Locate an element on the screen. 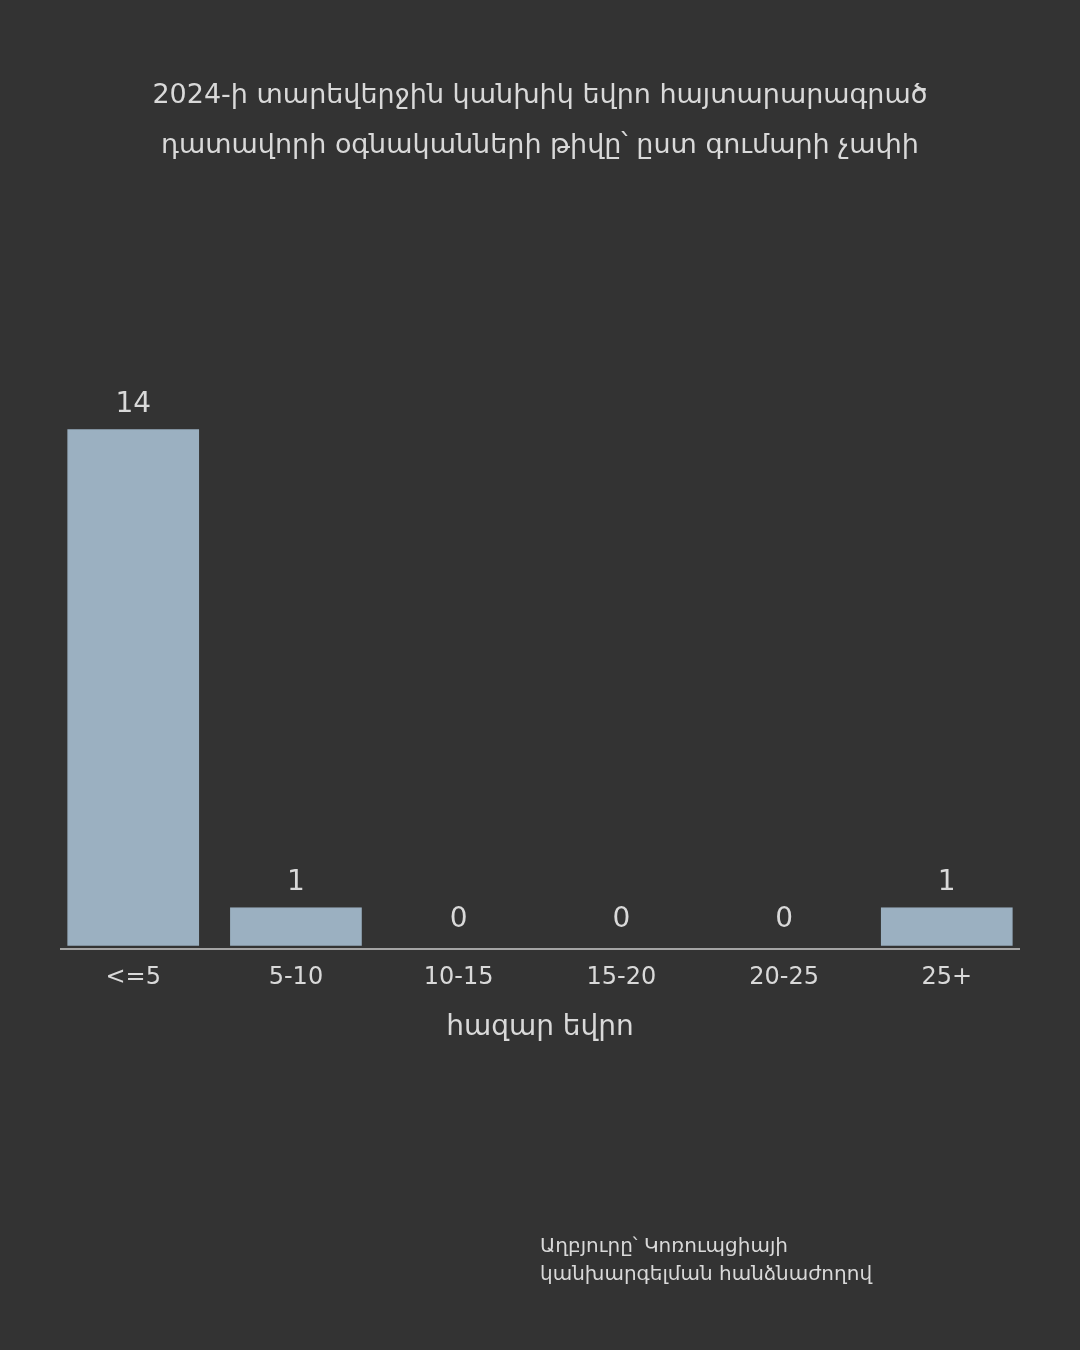 This screenshot has height=1350, width=1080. x-tick-label: 20-25 is located at coordinates (784, 976).